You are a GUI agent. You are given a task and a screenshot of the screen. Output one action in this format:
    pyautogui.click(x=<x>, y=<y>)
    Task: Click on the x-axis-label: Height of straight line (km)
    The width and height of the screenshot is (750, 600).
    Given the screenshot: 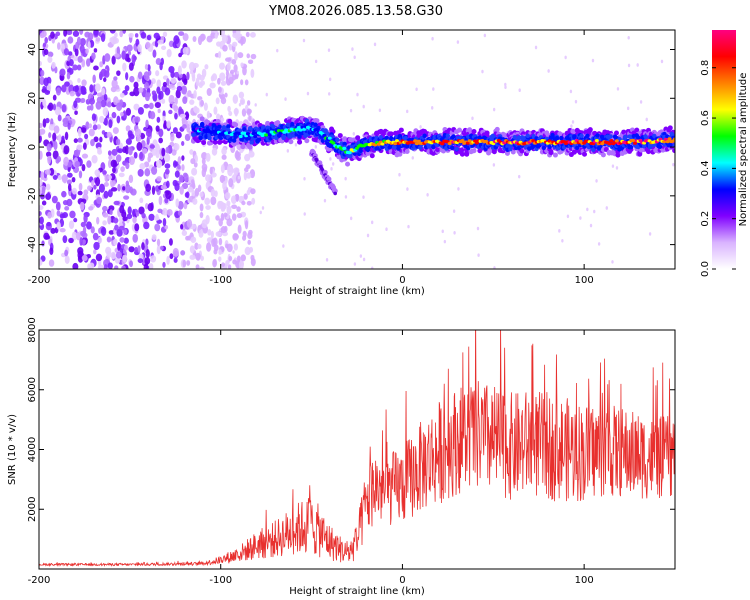 What is the action you would take?
    pyautogui.click(x=357, y=591)
    